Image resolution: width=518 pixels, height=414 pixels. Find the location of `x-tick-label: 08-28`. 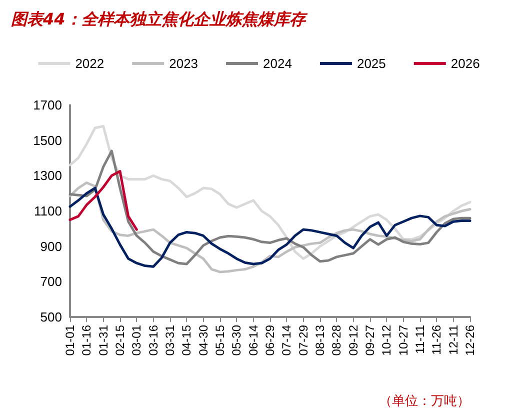

x-tick-label: 08-28 is located at coordinates (337, 340).